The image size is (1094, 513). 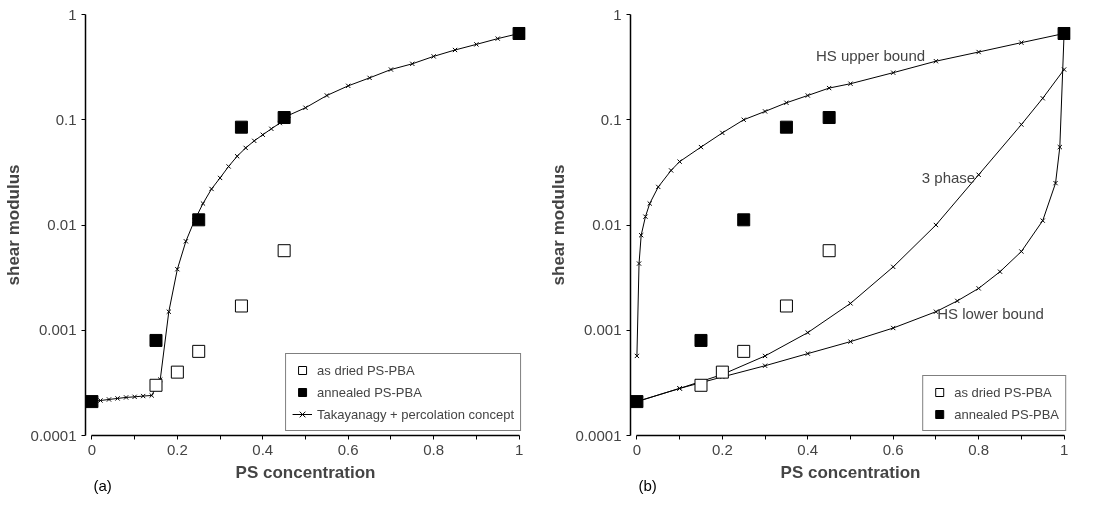 I want to click on annotation: 3 phase, so click(x=948, y=177).